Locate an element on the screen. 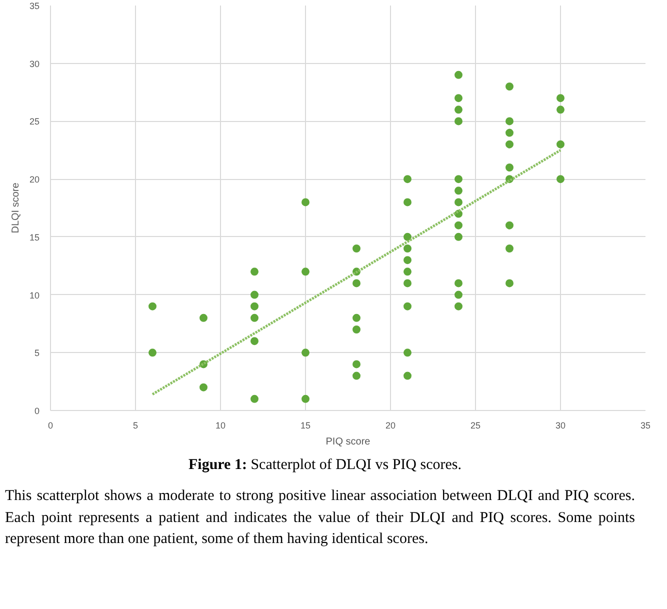  y-tick-label: 25 is located at coordinates (34, 121).